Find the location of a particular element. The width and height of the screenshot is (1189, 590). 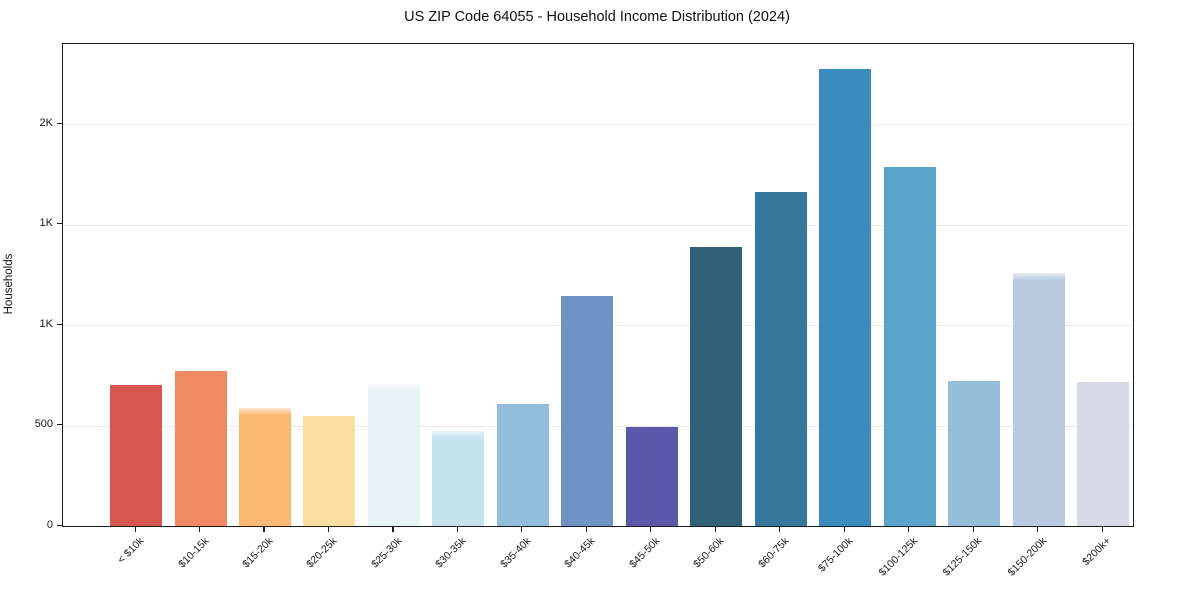

x-tick-label-60-75k: $60-75k is located at coordinates (773, 553).